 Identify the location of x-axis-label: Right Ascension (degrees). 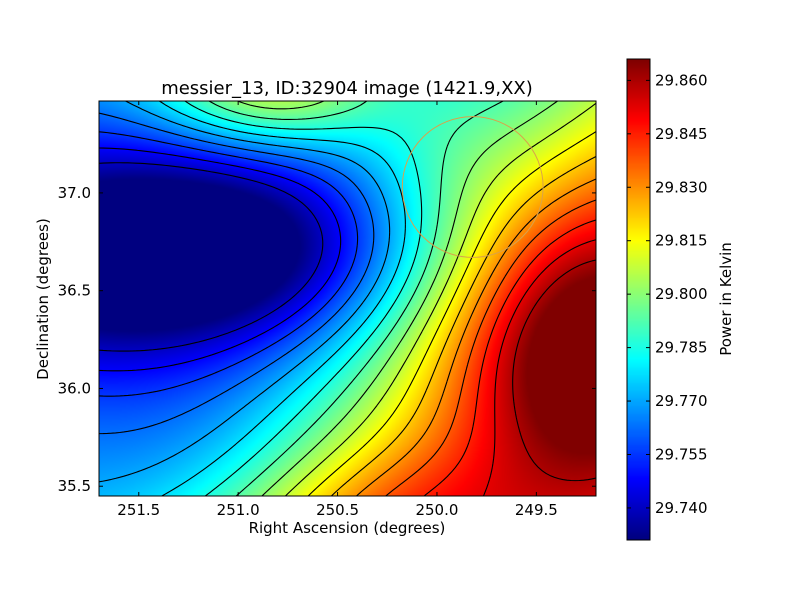
(347, 528).